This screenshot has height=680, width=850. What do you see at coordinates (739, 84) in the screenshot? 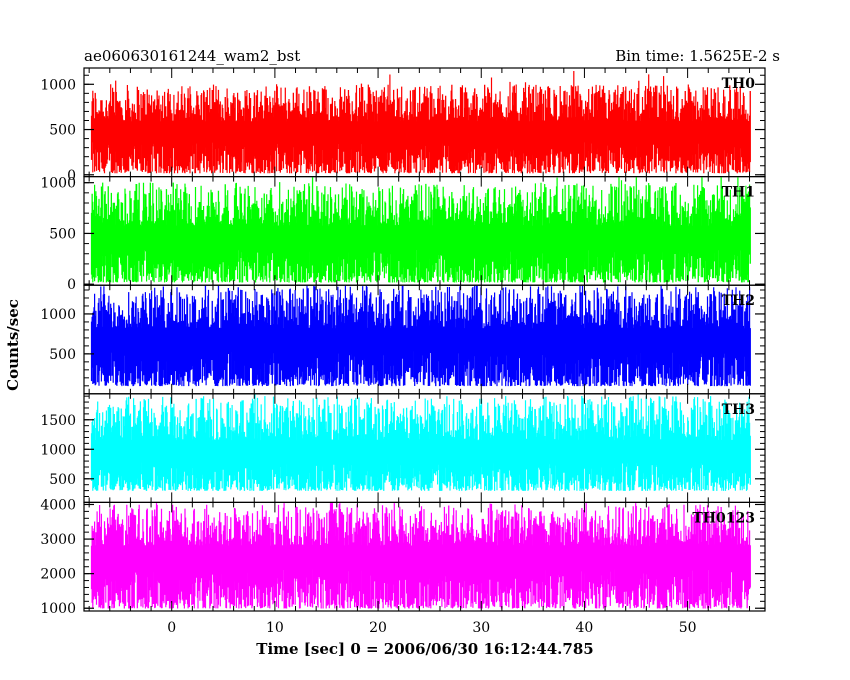
I see `panel-label: TH0` at bounding box center [739, 84].